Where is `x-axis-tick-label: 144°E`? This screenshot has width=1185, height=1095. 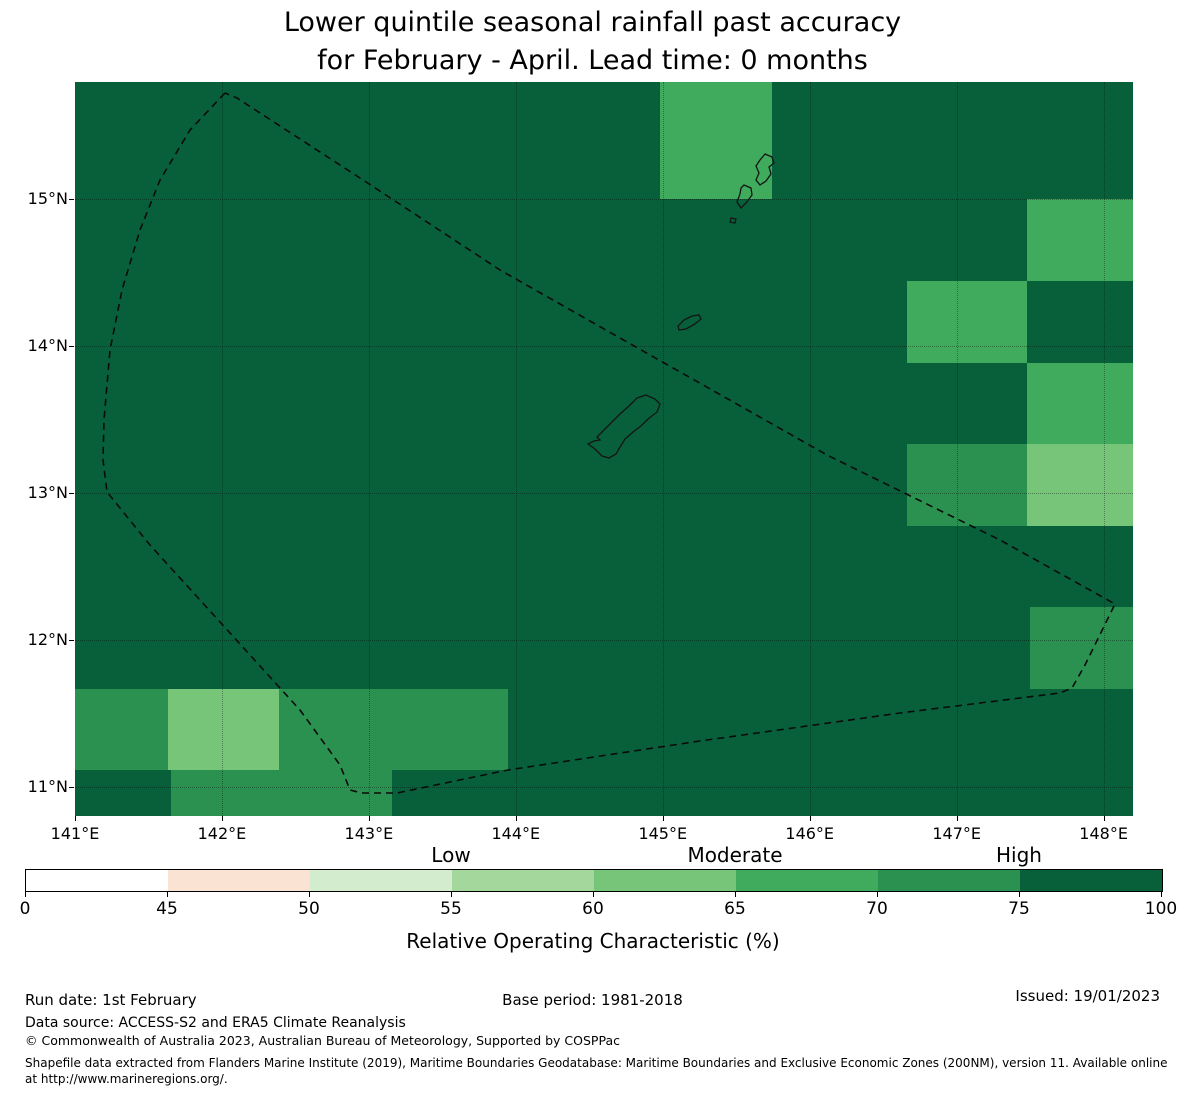
x-axis-tick-label: 144°E is located at coordinates (516, 833).